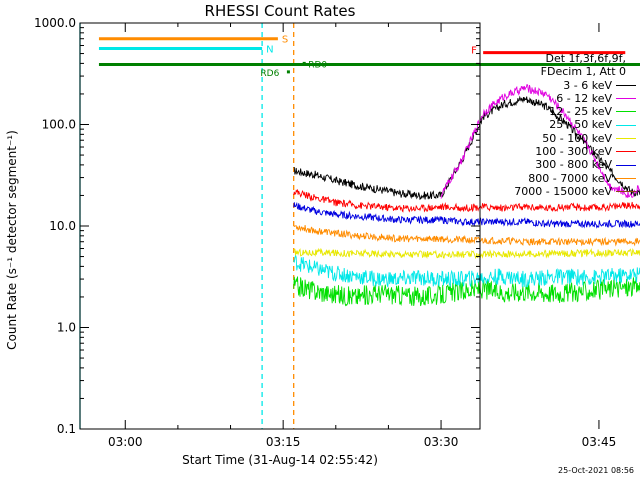 This screenshot has height=480, width=640. Describe the element at coordinates (317, 65) in the screenshot. I see `annotation-label: RD0` at that location.